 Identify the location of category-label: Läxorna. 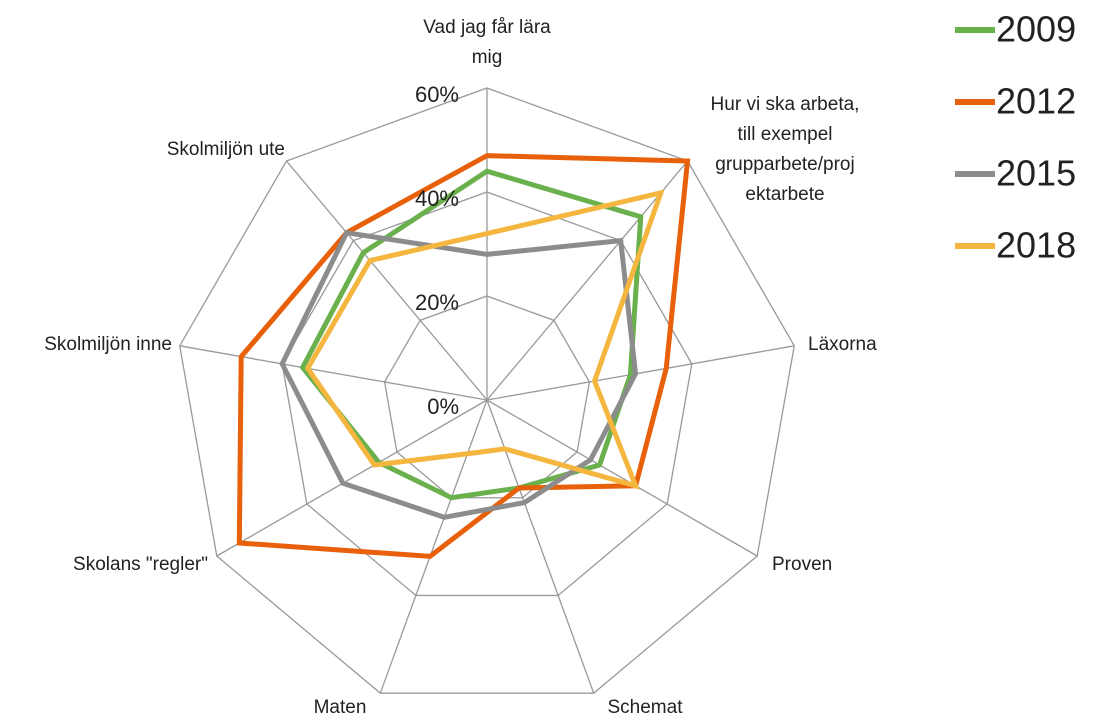
(842, 344).